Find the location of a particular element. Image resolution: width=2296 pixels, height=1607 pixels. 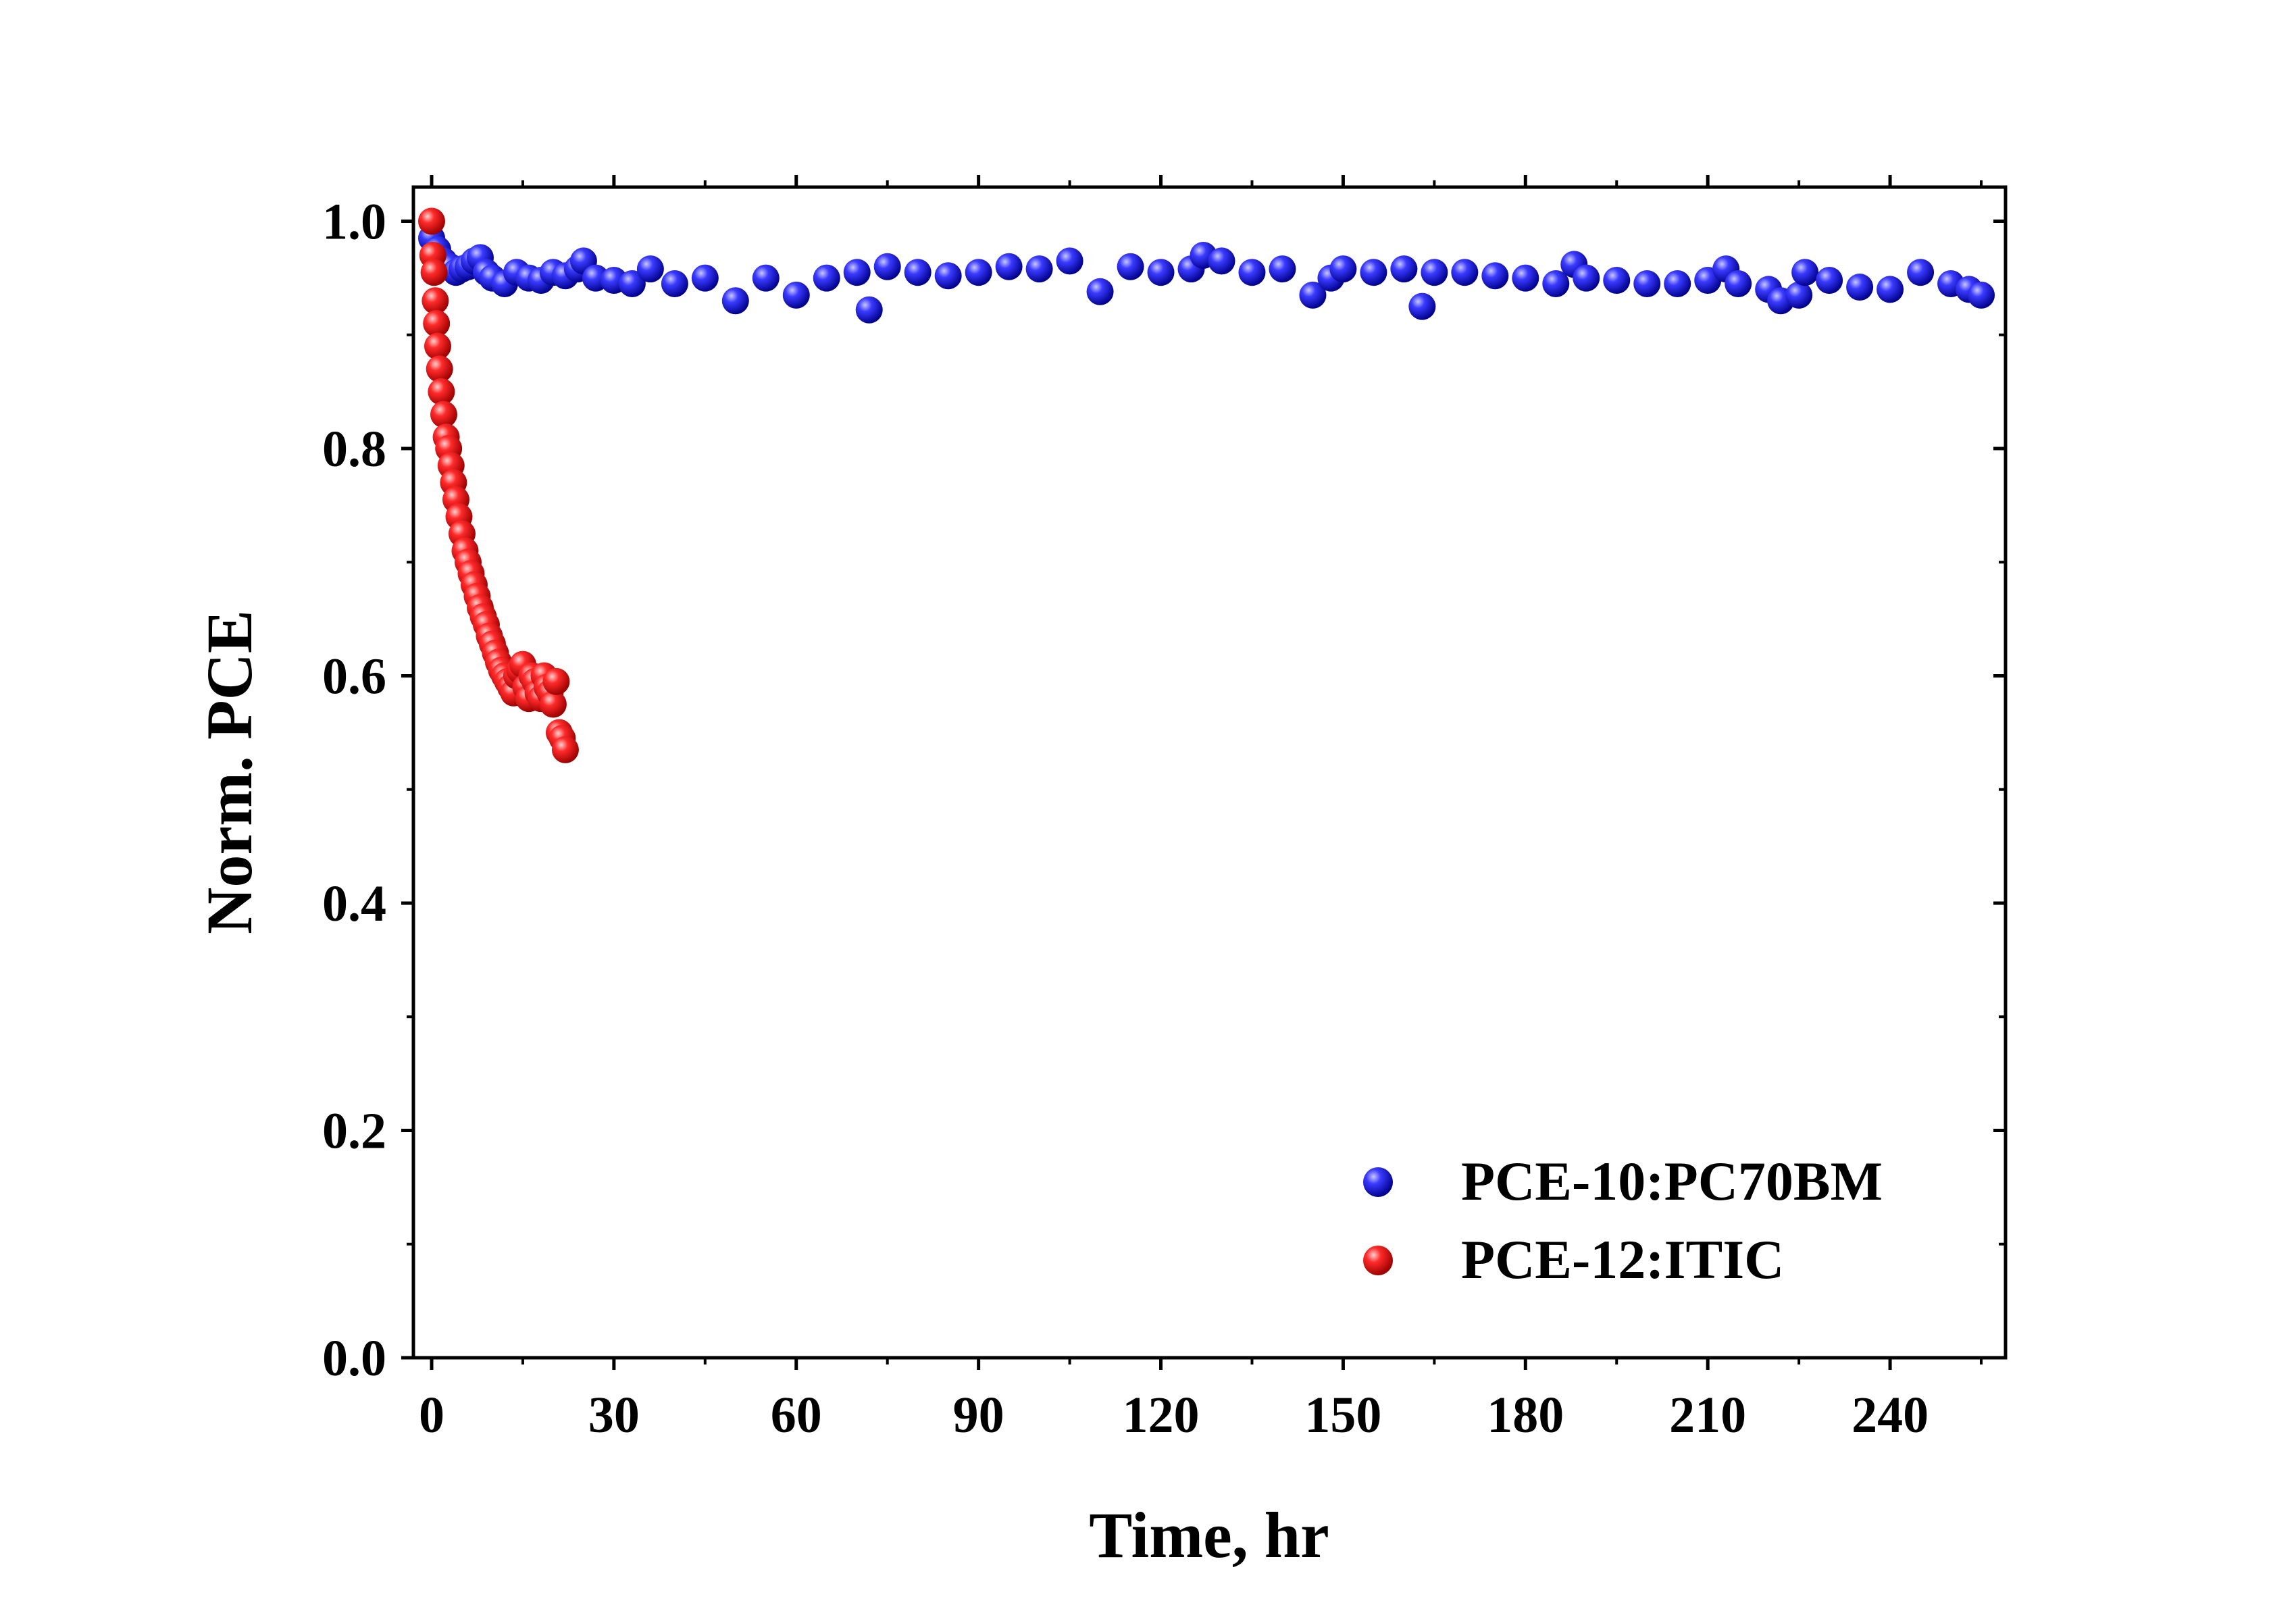

x-tick-label: 120 is located at coordinates (1161, 1415).